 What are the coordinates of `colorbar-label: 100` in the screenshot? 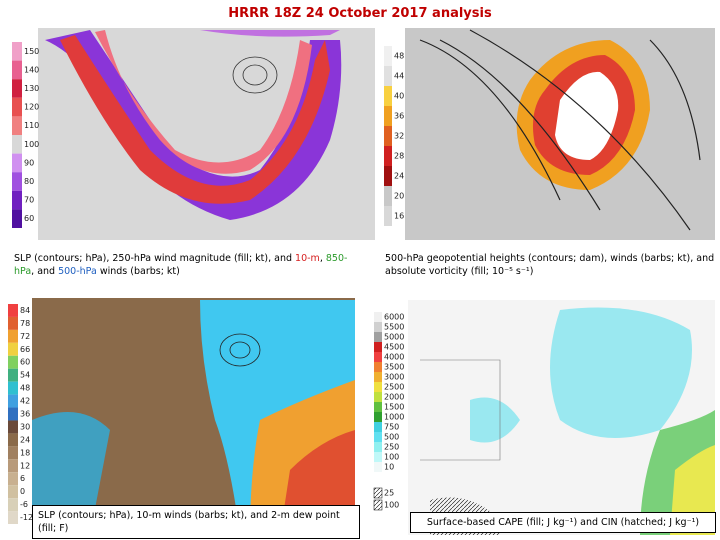 It's located at (391, 457).